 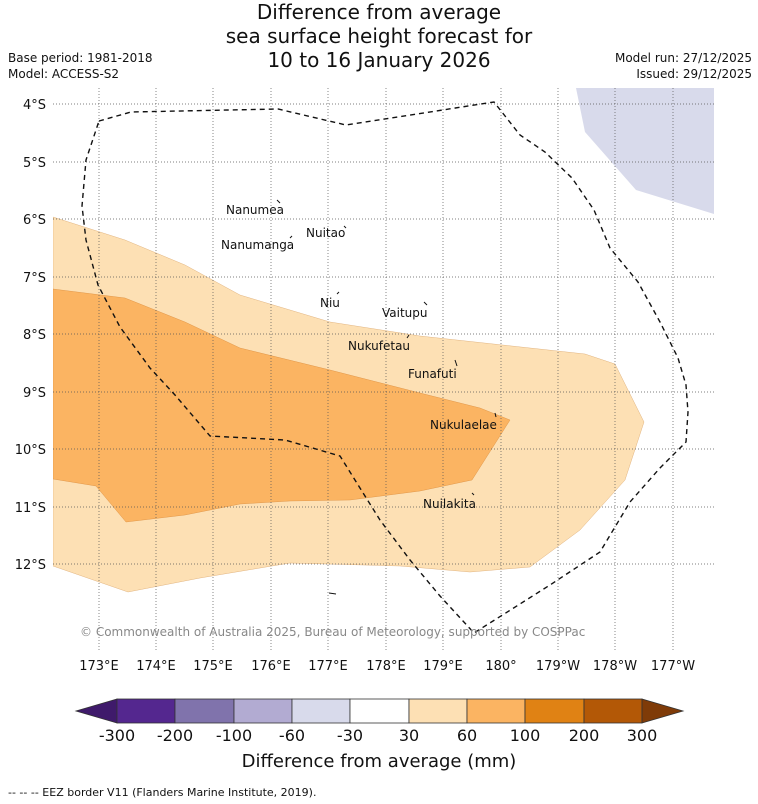 I want to click on island-mark-nanumea, so click(x=278, y=201).